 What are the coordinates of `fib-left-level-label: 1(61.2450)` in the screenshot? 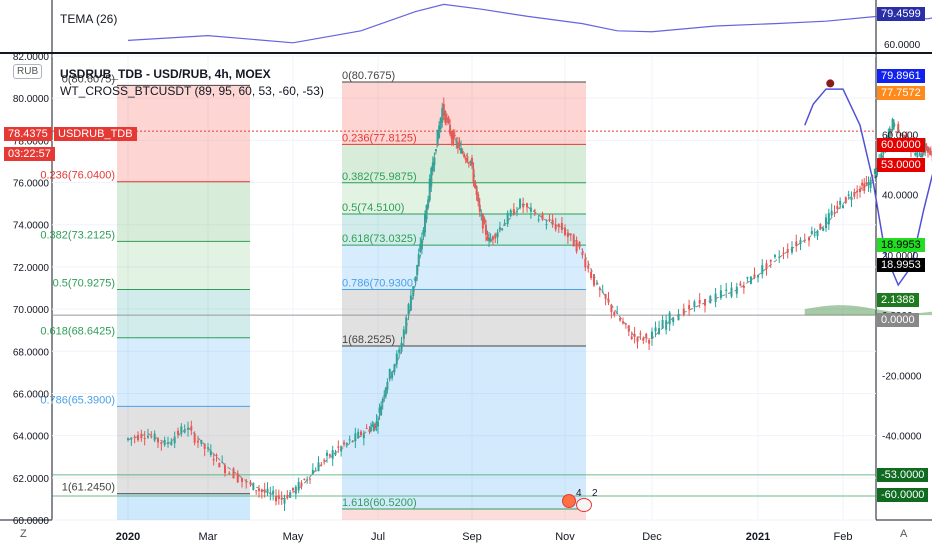 It's located at (88, 488).